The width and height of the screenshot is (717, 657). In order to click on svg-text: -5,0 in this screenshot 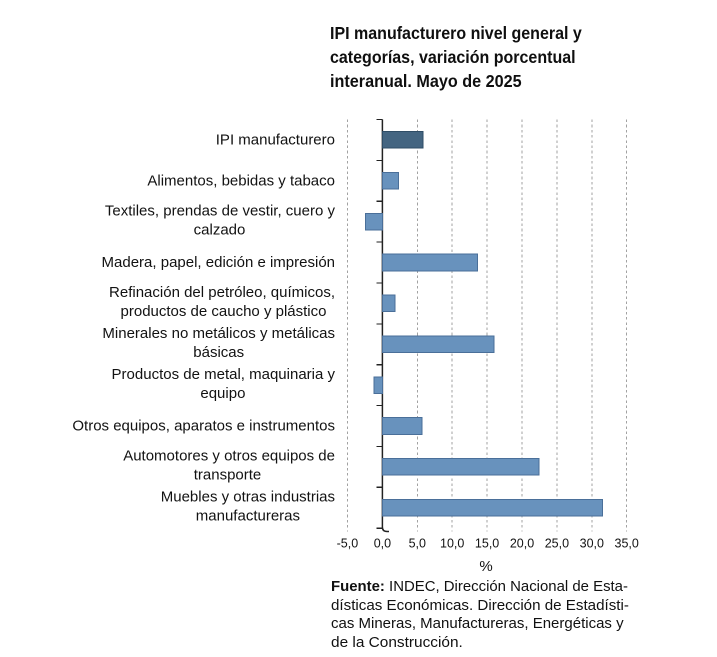, I will do `click(348, 544)`.